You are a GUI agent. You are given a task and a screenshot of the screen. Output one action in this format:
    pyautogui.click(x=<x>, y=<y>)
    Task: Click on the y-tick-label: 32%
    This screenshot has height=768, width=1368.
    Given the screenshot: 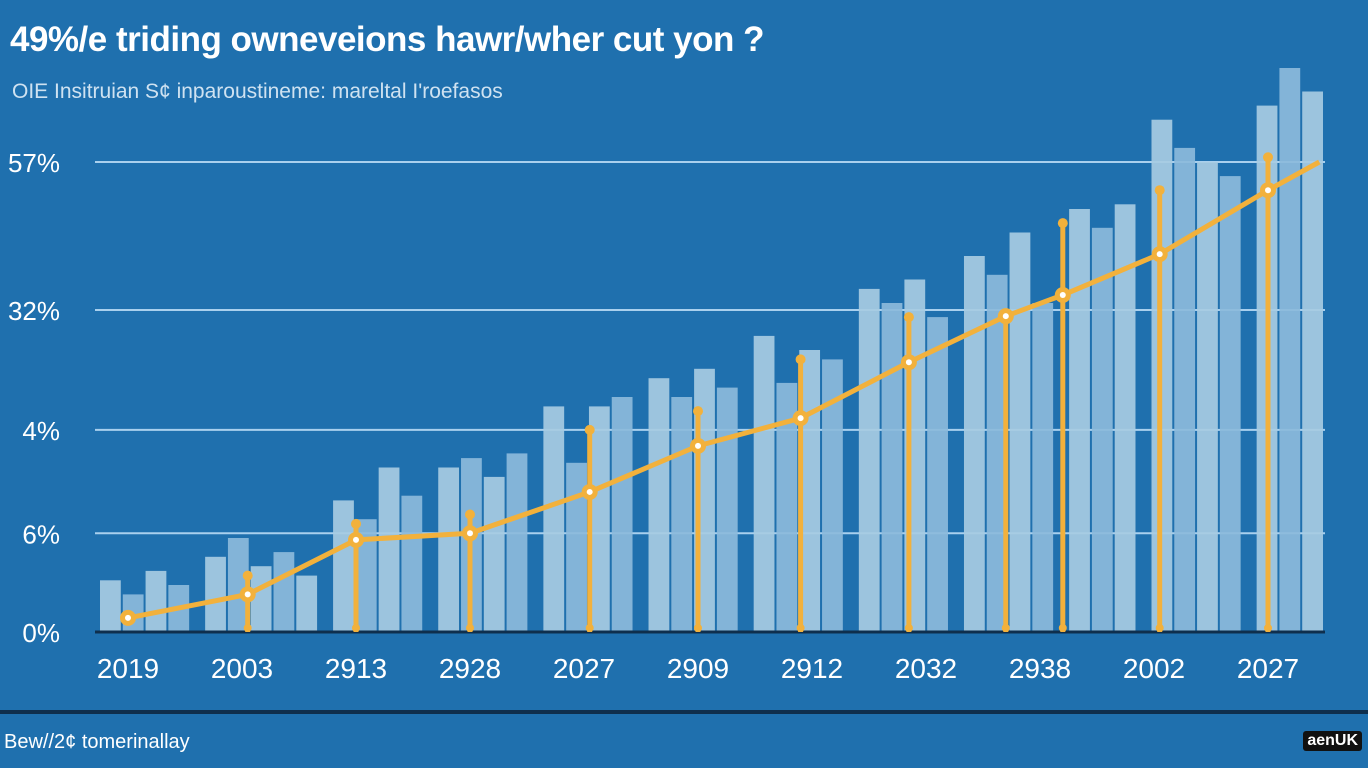 What is the action you would take?
    pyautogui.click(x=34, y=311)
    